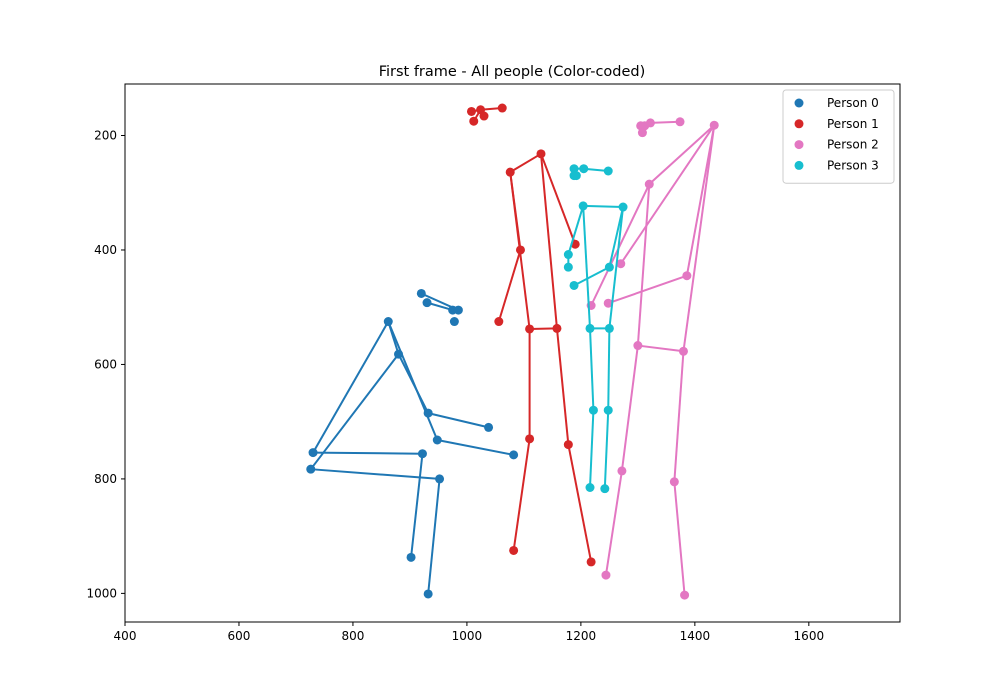 Image resolution: width=1000 pixels, height=700 pixels. Describe the element at coordinates (105, 479) in the screenshot. I see `y-tick-label-3: 800` at that location.